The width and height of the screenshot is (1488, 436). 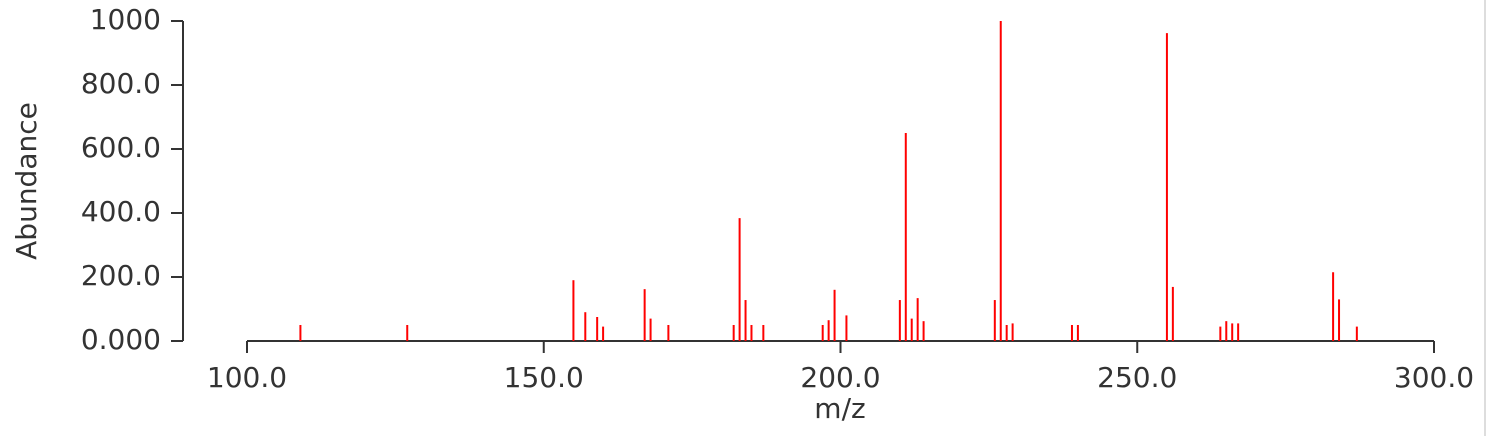 I want to click on y-tick-label: 800.0, so click(x=121, y=83).